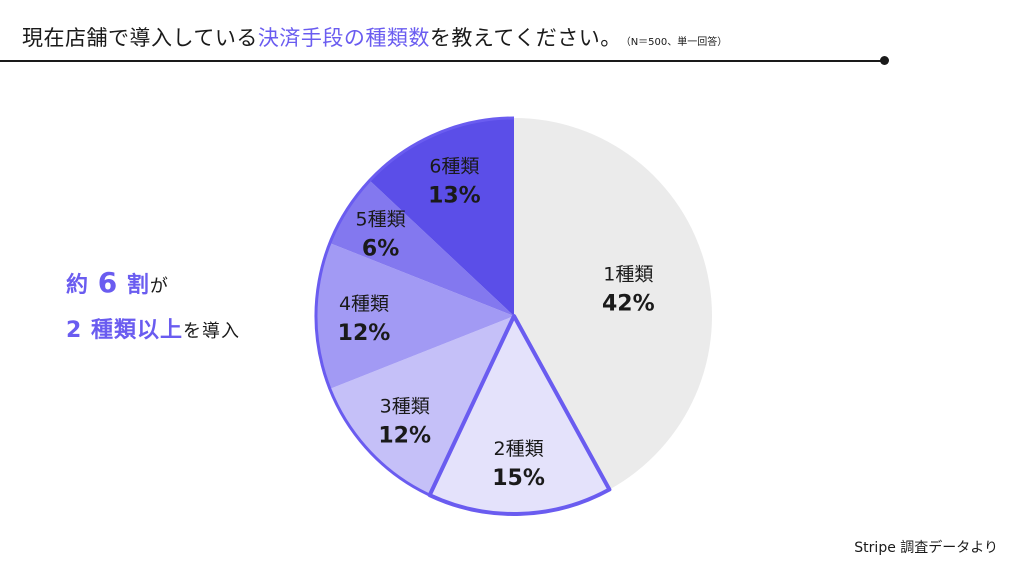 This screenshot has height=576, width=1024. What do you see at coordinates (380, 248) in the screenshot?
I see `slice-value-5: 6%` at bounding box center [380, 248].